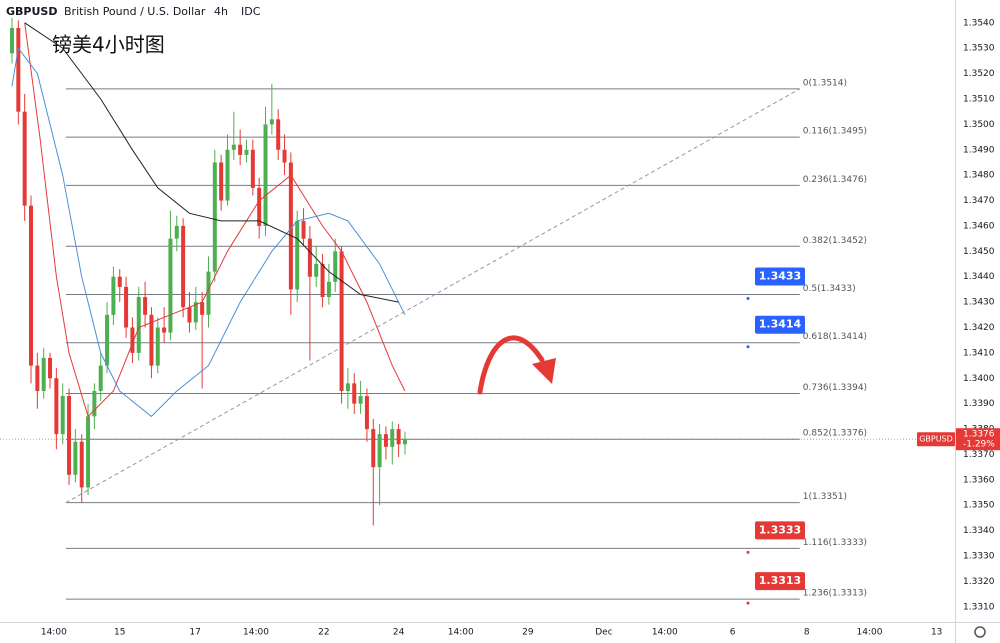 Image resolution: width=1000 pixels, height=643 pixels. Describe the element at coordinates (835, 543) in the screenshot. I see `fib-label: 1.116(1.3333)` at that location.